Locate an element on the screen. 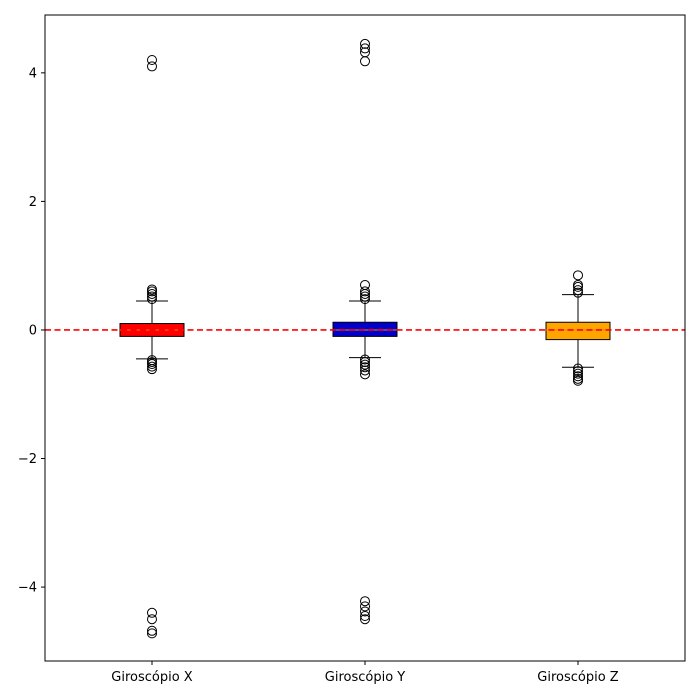 This screenshot has width=700, height=700. box is located at coordinates (578, 331).